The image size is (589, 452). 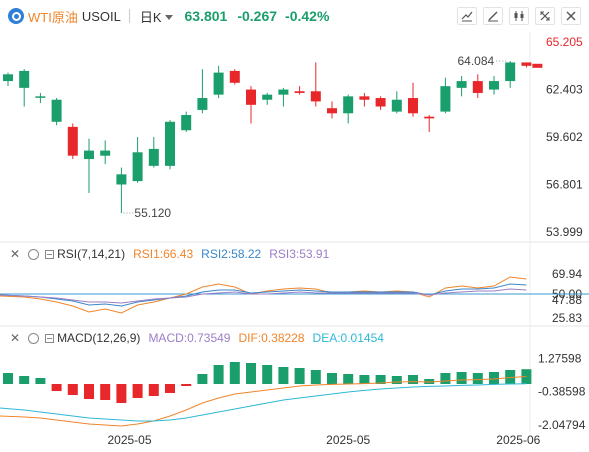 I want to click on toolbar, so click(x=516, y=16).